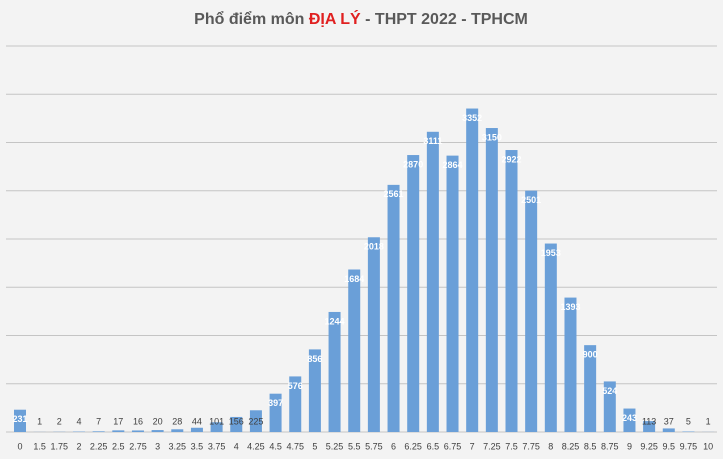  What do you see at coordinates (708, 446) in the screenshot?
I see `x-tick-label: 10` at bounding box center [708, 446].